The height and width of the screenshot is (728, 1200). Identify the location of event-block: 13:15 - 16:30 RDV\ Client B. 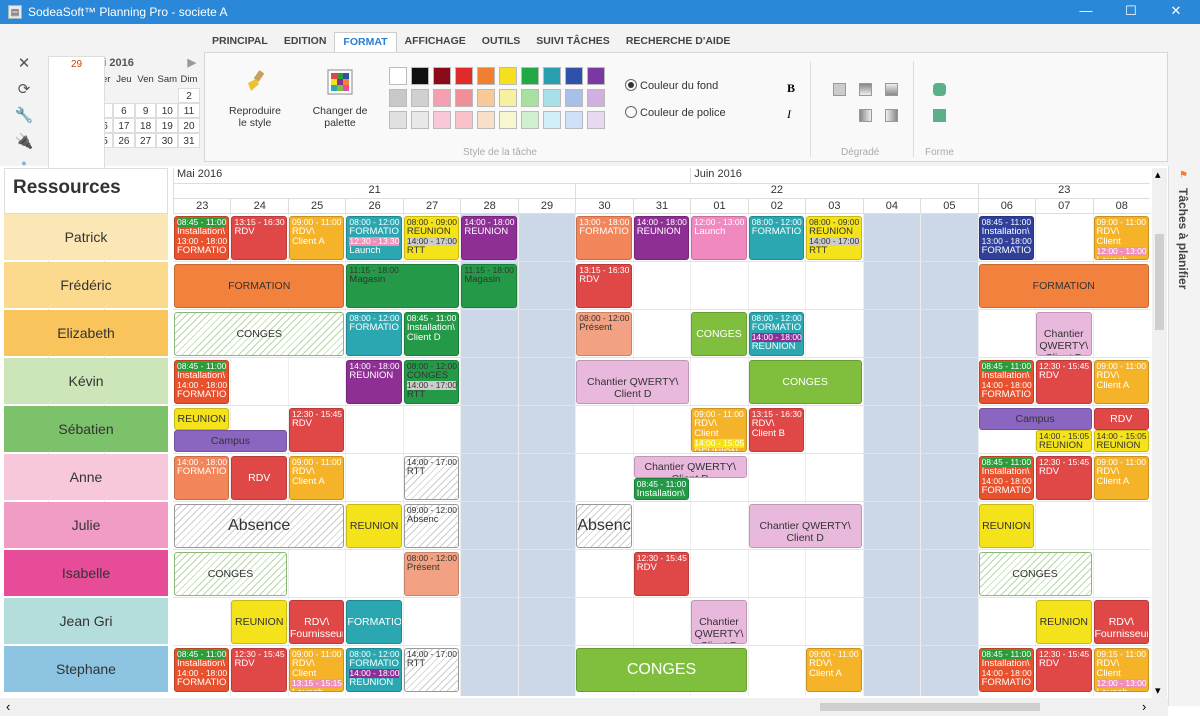
(776, 430).